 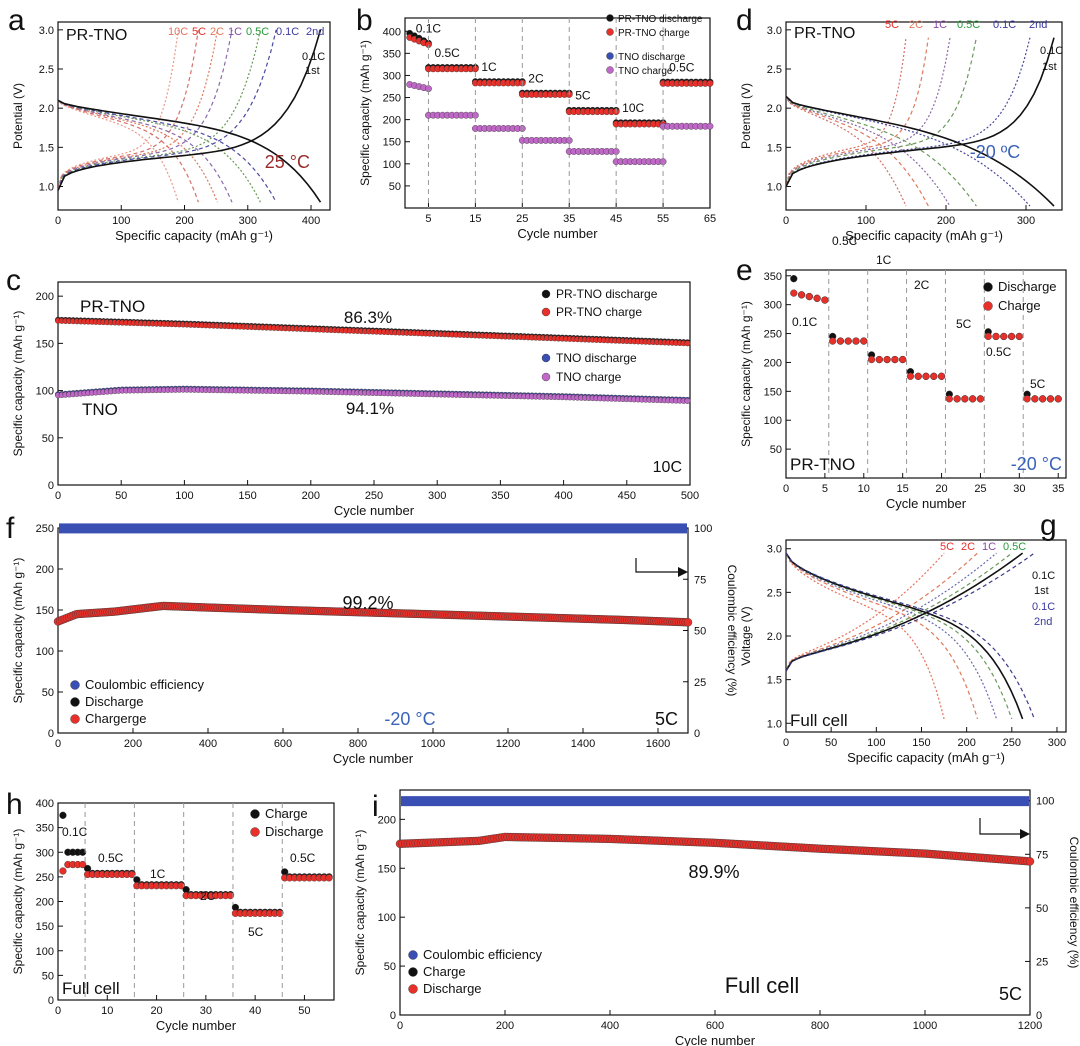 What do you see at coordinates (864, 489) in the screenshot?
I see `x-tick-label: 10` at bounding box center [864, 489].